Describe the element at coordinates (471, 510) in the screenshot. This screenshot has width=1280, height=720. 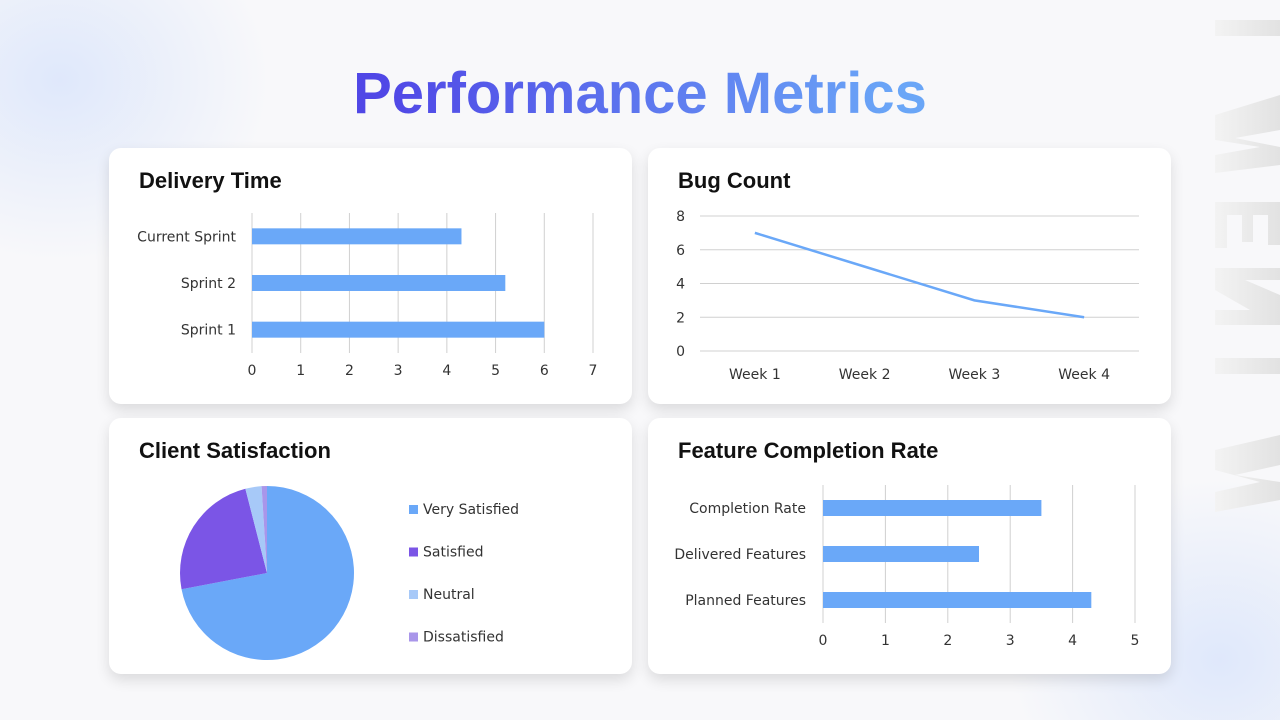
I see `legend-label: Very Satisfied` at that location.